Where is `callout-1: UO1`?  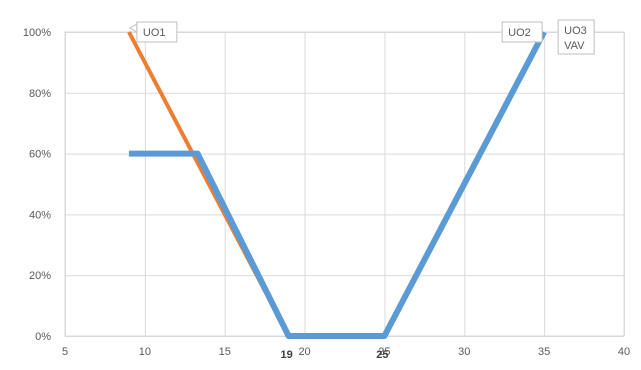 callout-1: UO1 is located at coordinates (153, 32).